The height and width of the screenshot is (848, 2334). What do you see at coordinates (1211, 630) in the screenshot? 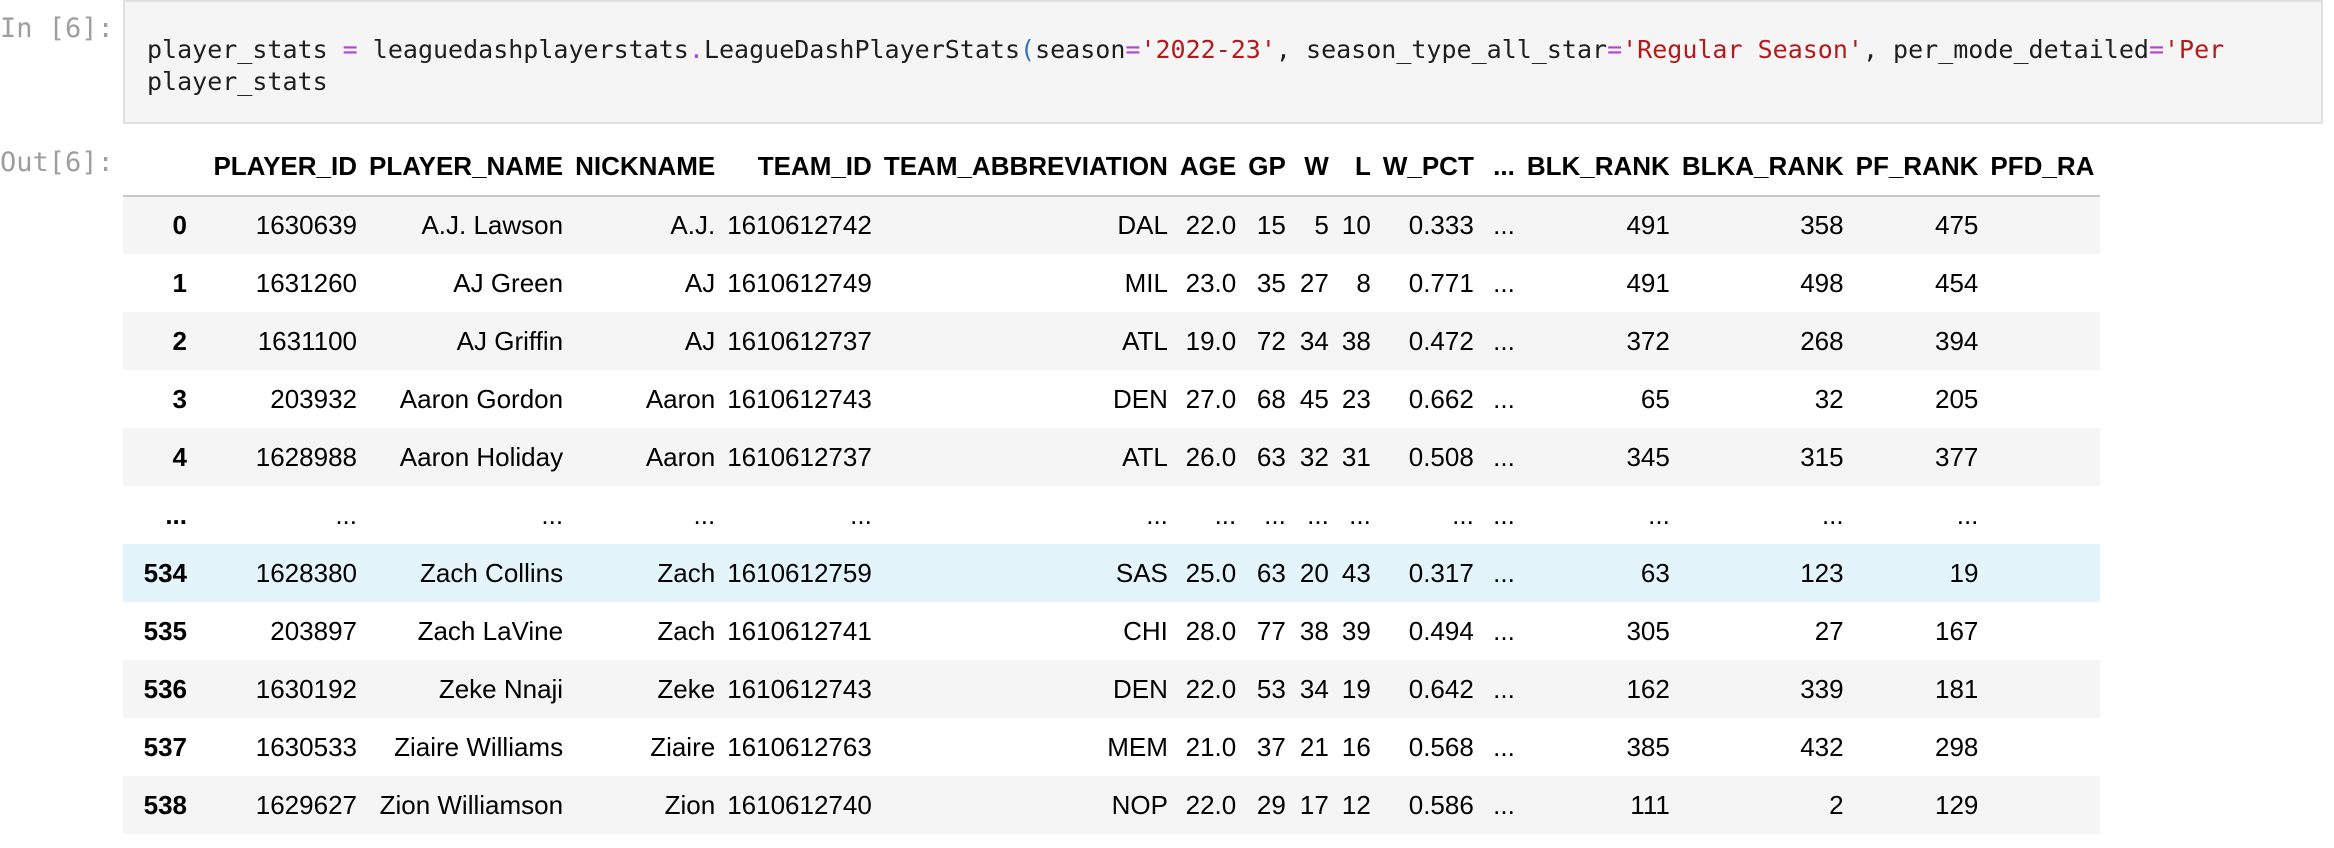
I see `table-cell: 28.0` at bounding box center [1211, 630].